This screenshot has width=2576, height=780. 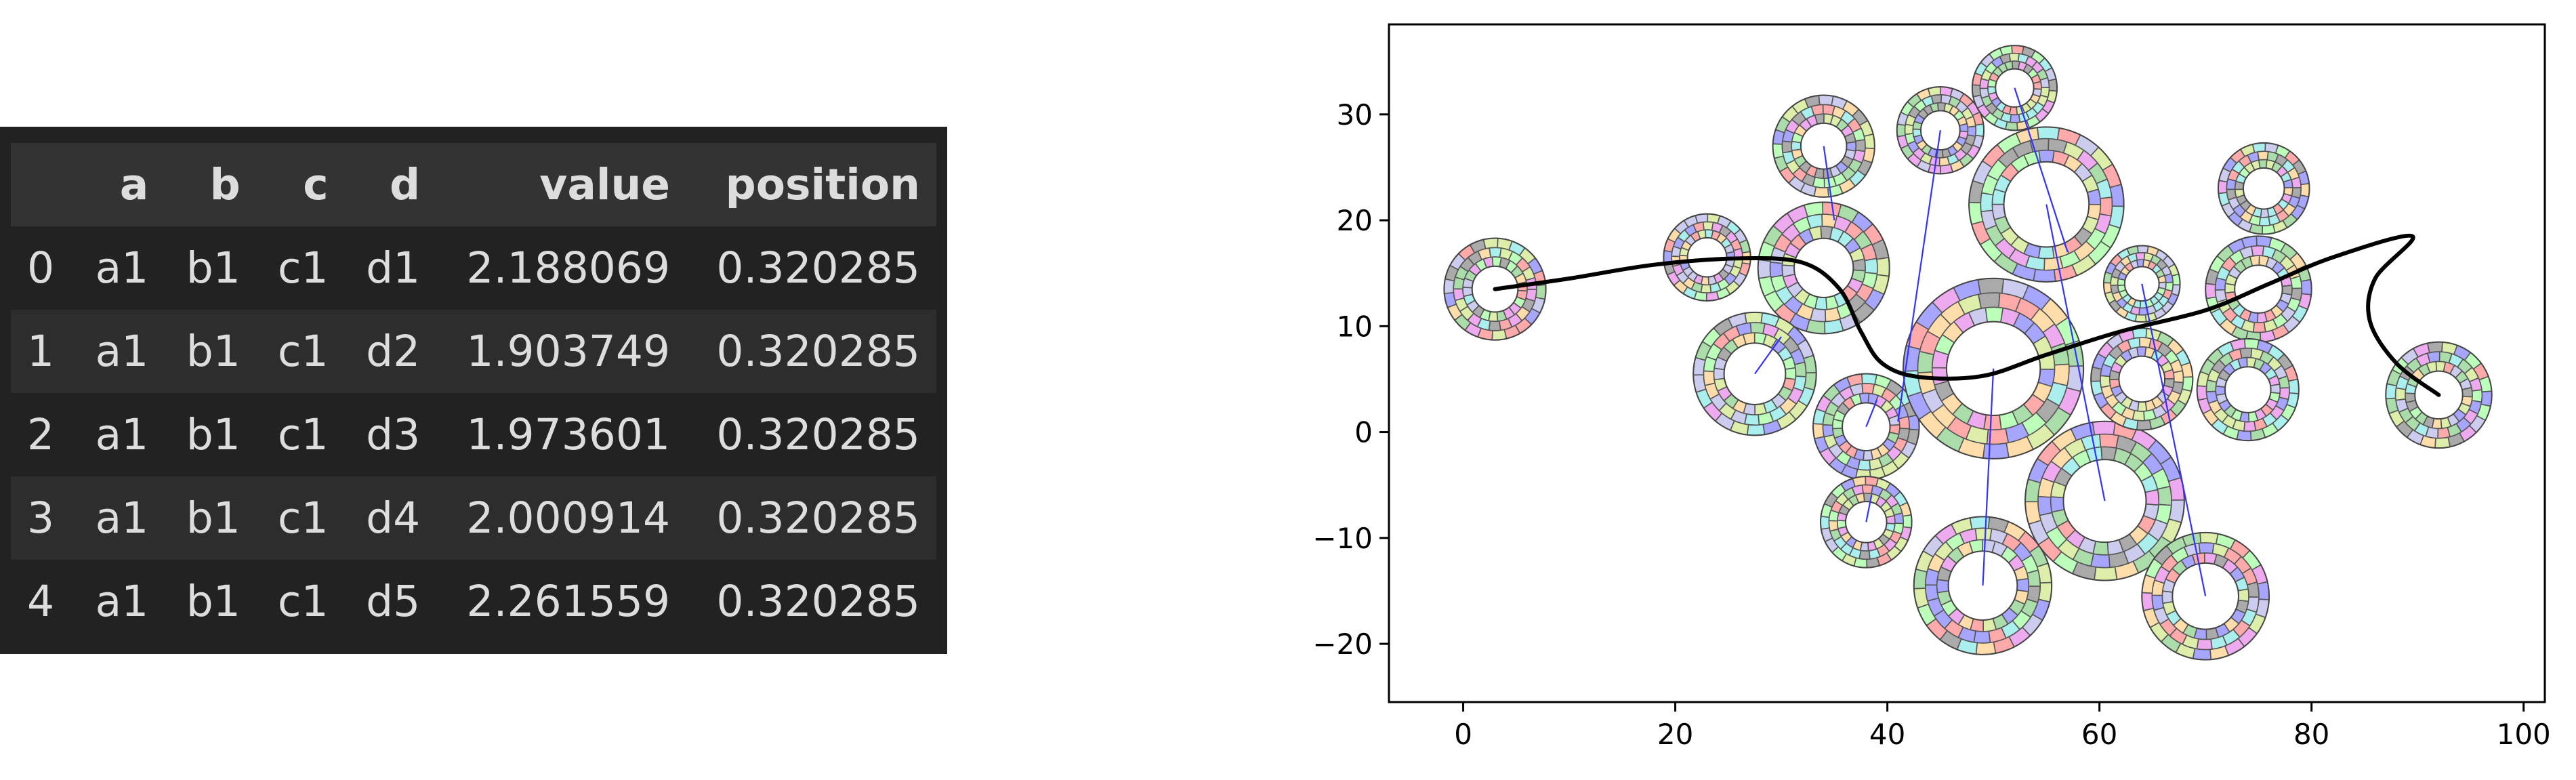 What do you see at coordinates (1675, 734) in the screenshot?
I see `x-tick-label: 20` at bounding box center [1675, 734].